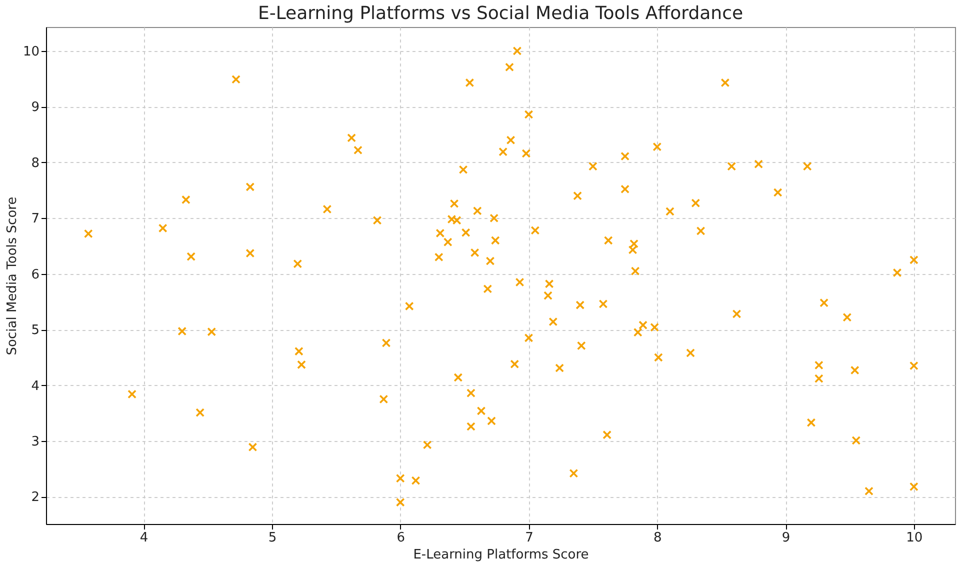 The image size is (972, 576). Describe the element at coordinates (35, 442) in the screenshot. I see `y-tick-label: 3` at that location.